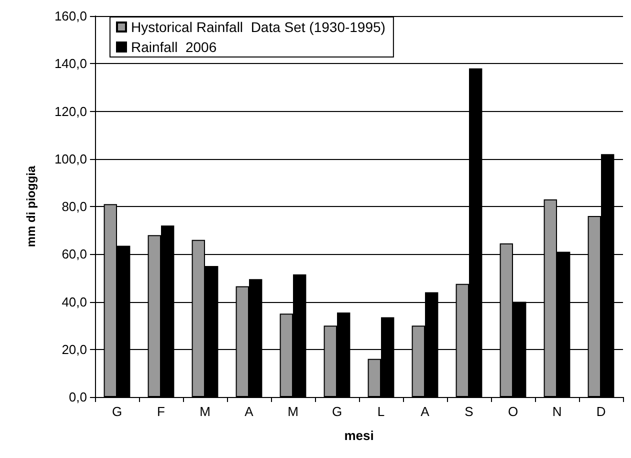  Describe the element at coordinates (74, 206) in the screenshot. I see `y-tick-label: 80,0` at that location.